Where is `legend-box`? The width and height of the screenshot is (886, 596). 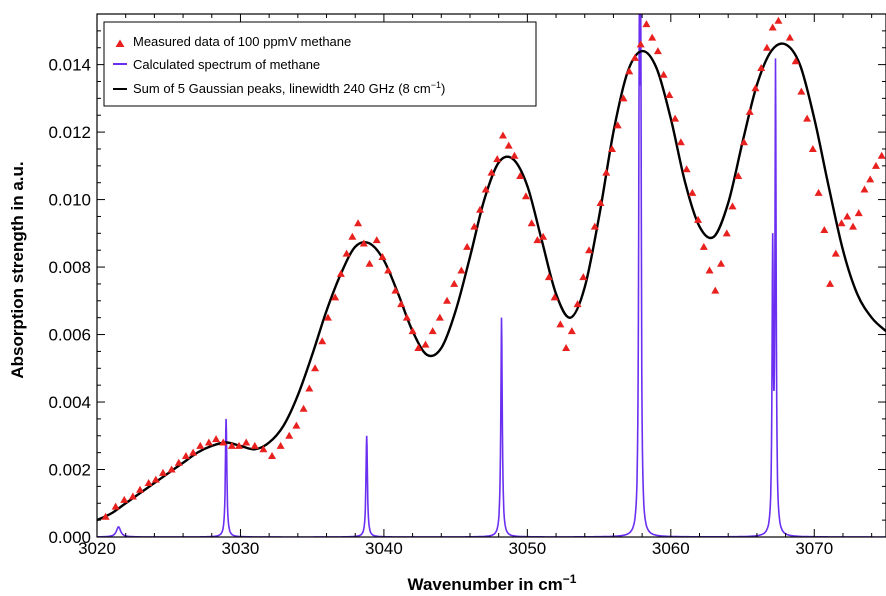
legend-box is located at coordinates (320, 64).